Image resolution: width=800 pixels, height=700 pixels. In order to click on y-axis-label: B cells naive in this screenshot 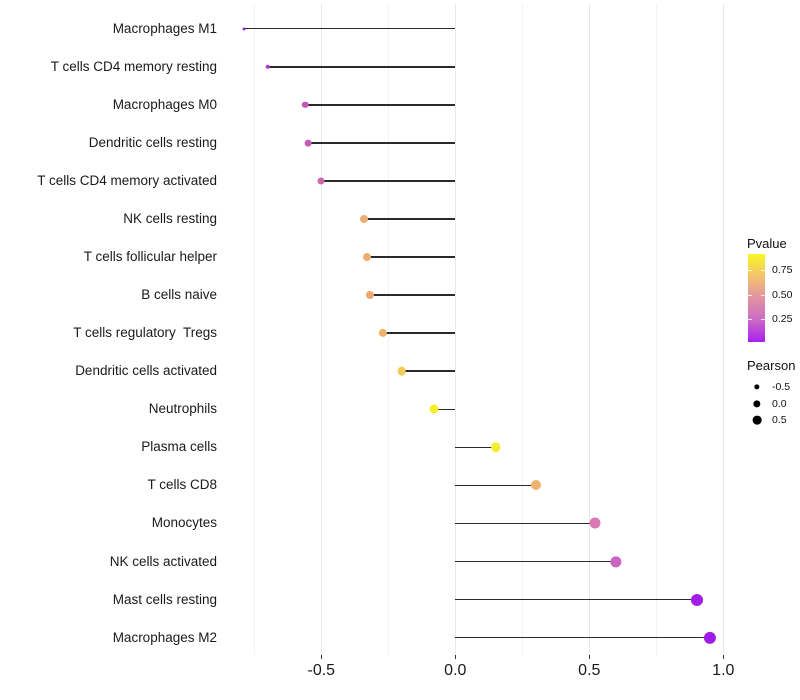, I will do `click(179, 295)`.